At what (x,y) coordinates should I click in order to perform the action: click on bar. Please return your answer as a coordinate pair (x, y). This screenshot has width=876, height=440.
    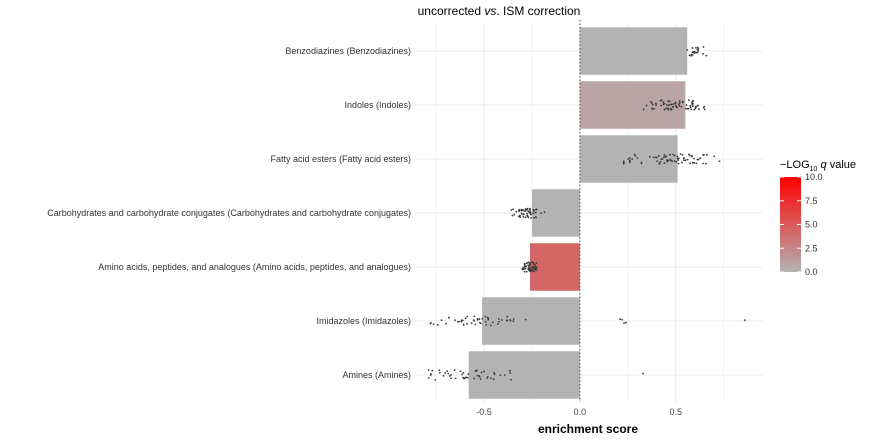
    Looking at the image, I should click on (524, 375).